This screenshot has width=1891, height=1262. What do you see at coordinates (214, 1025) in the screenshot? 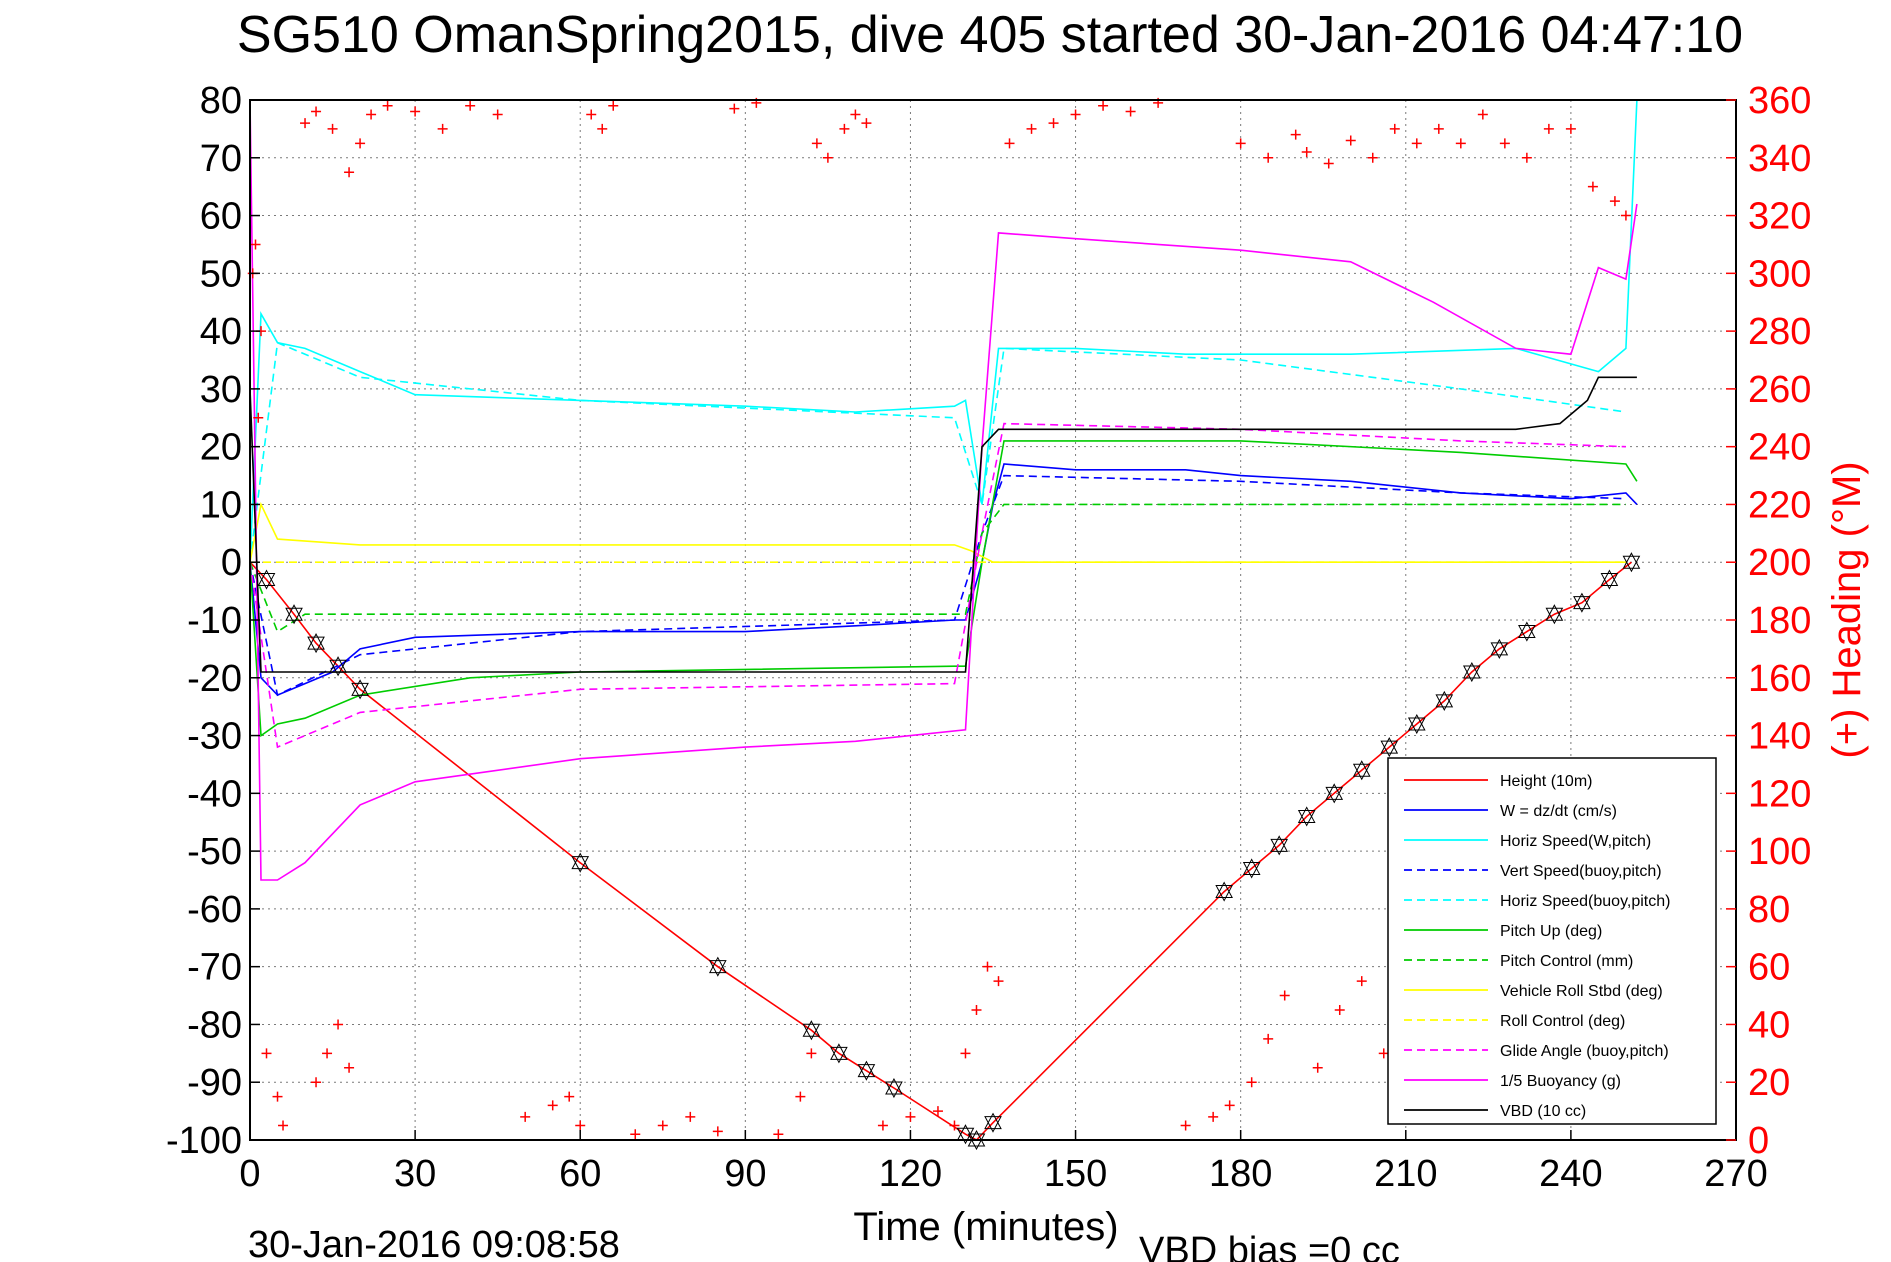
I see `y-tick-label: -80` at bounding box center [214, 1025].